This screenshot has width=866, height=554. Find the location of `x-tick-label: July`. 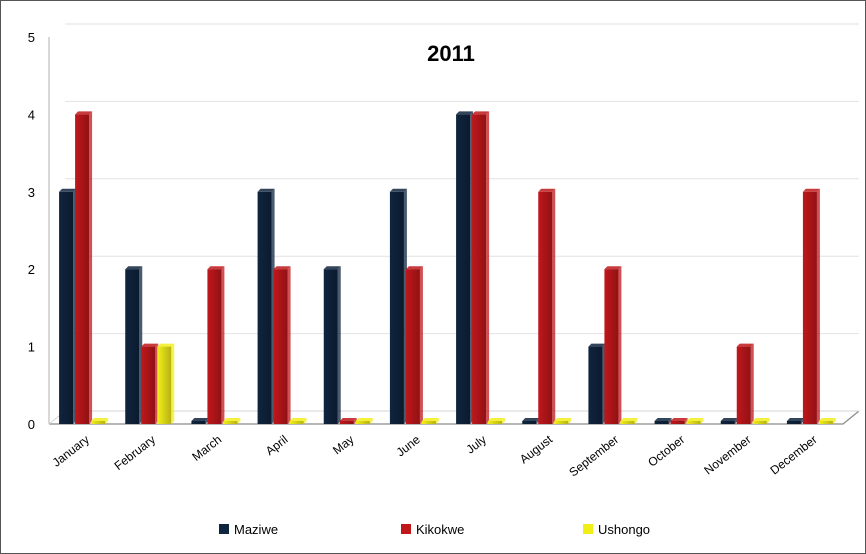

x-tick-label: July is located at coordinates (475, 444).